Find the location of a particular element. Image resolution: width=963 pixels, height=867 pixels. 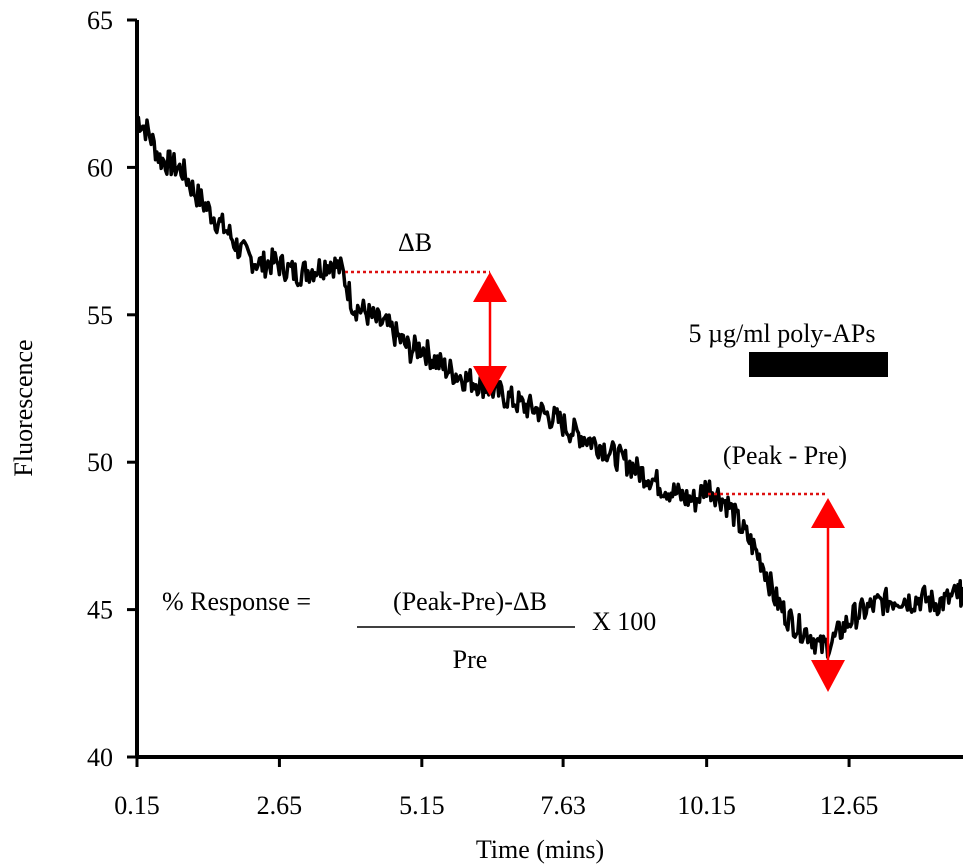

y-tick-label: 40 is located at coordinates (100, 757).